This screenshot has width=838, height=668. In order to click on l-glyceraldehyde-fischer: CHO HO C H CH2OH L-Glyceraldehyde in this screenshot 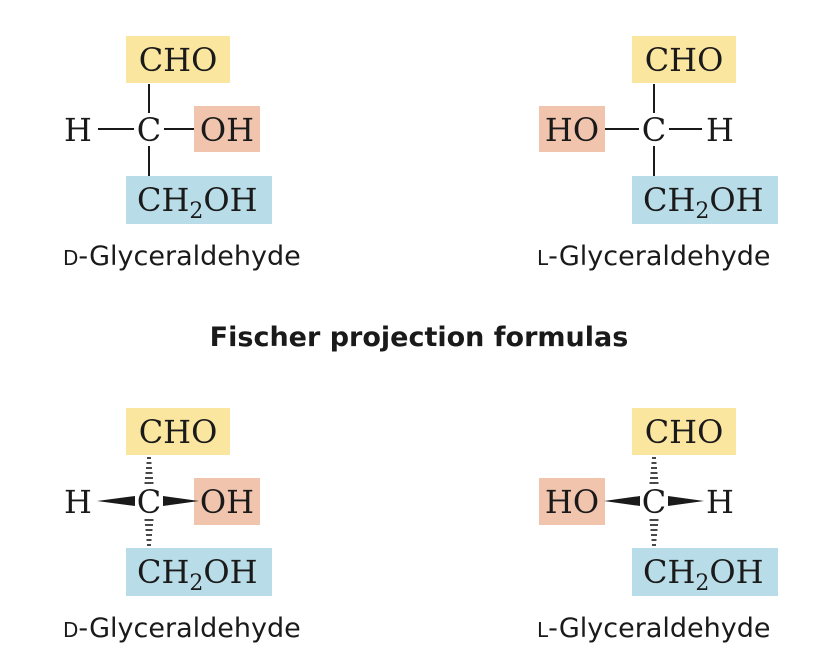, I will do `click(657, 154)`.